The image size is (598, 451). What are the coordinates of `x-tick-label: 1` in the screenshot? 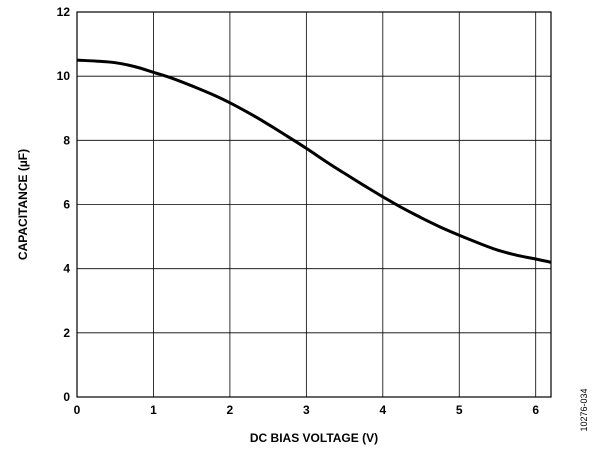 It's located at (153, 410).